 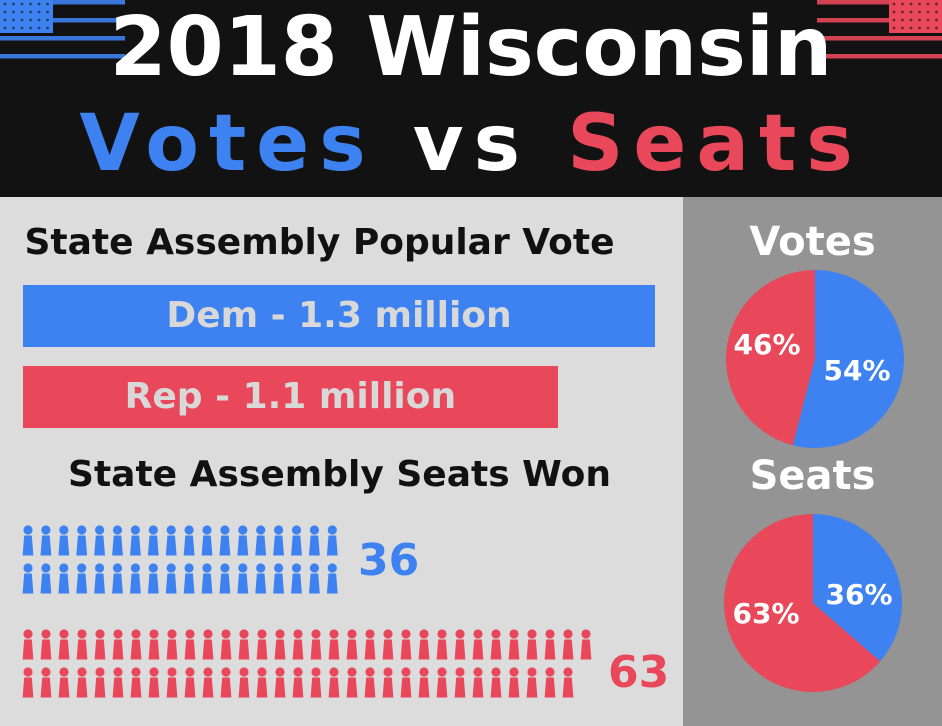 What do you see at coordinates (227, 144) in the screenshot?
I see `subtitle-votes: Votes` at bounding box center [227, 144].